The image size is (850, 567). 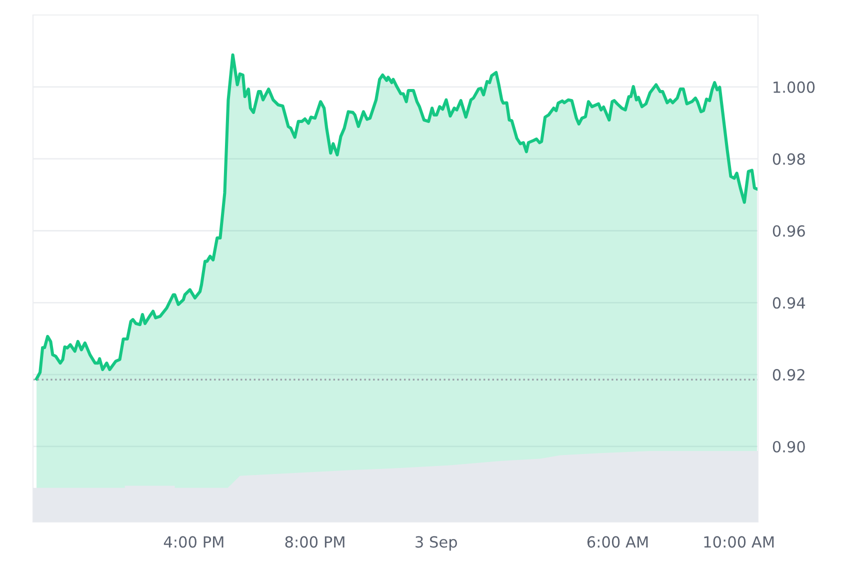 What do you see at coordinates (788, 231) in the screenshot?
I see `y-tick-label: 0.96` at bounding box center [788, 231].